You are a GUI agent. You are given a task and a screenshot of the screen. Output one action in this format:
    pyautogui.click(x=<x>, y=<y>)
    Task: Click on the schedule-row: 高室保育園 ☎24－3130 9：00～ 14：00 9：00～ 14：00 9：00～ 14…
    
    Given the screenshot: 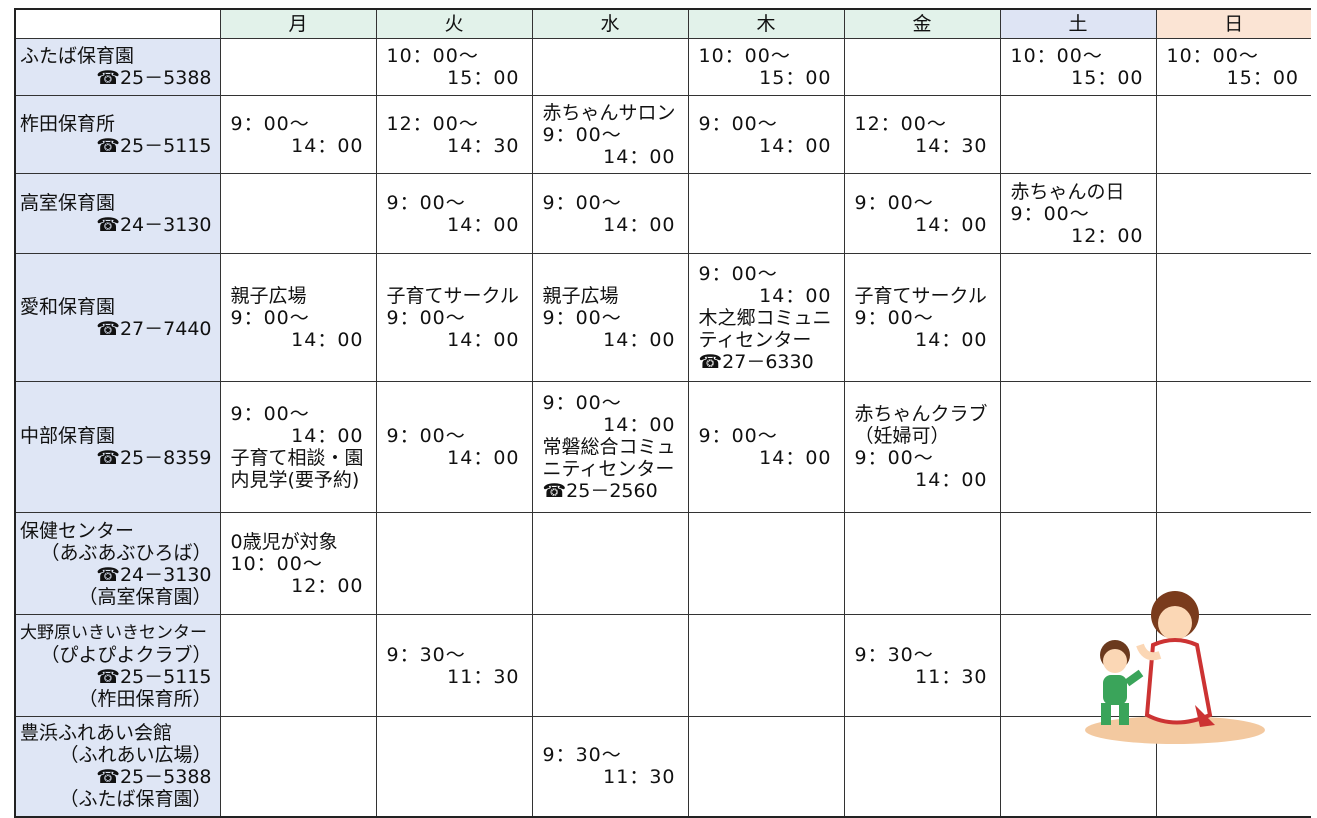 What is the action you would take?
    pyautogui.click(x=662, y=213)
    